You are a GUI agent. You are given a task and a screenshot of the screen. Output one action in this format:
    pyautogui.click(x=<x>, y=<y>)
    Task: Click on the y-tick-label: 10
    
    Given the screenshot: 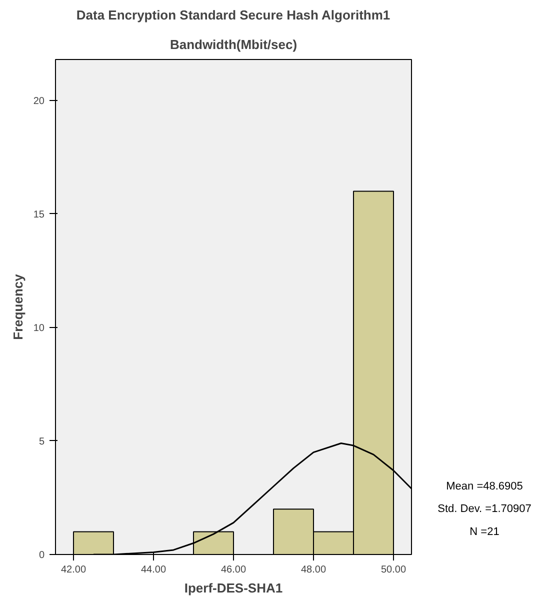 What is the action you would take?
    pyautogui.click(x=39, y=328)
    